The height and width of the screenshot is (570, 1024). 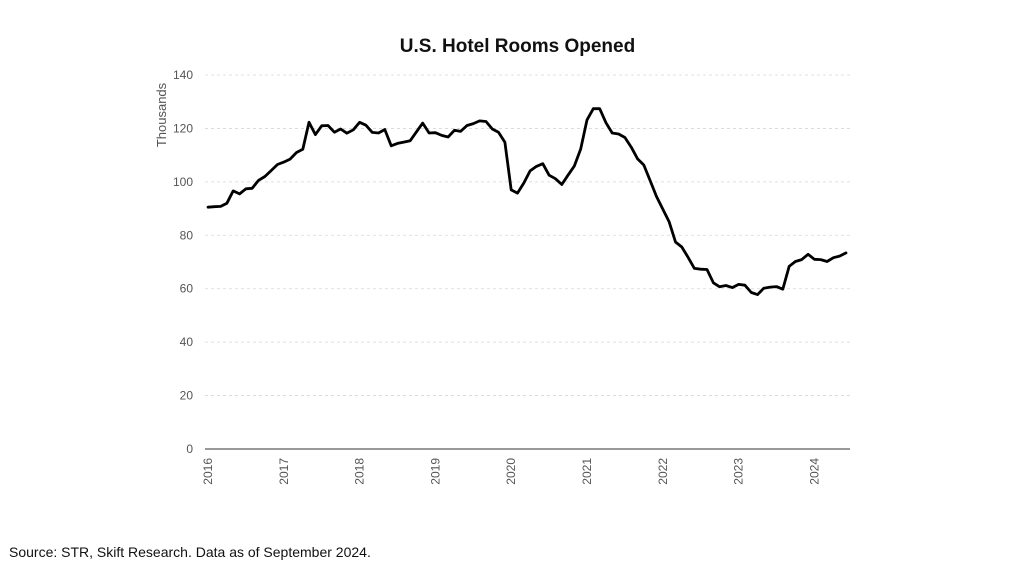 I want to click on y-tick-label: 120, so click(x=183, y=128).